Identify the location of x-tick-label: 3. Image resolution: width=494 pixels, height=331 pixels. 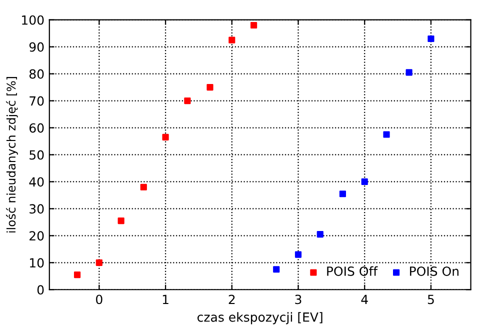
(298, 299).